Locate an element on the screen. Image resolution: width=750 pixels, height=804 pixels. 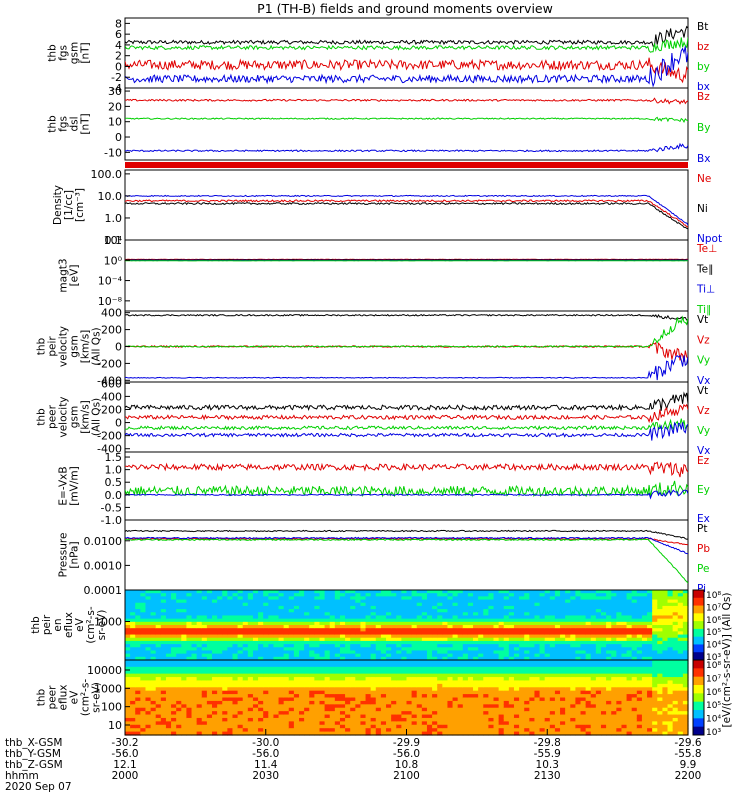
y-axis-label-line: [cm⁻³] is located at coordinates (80, 205).